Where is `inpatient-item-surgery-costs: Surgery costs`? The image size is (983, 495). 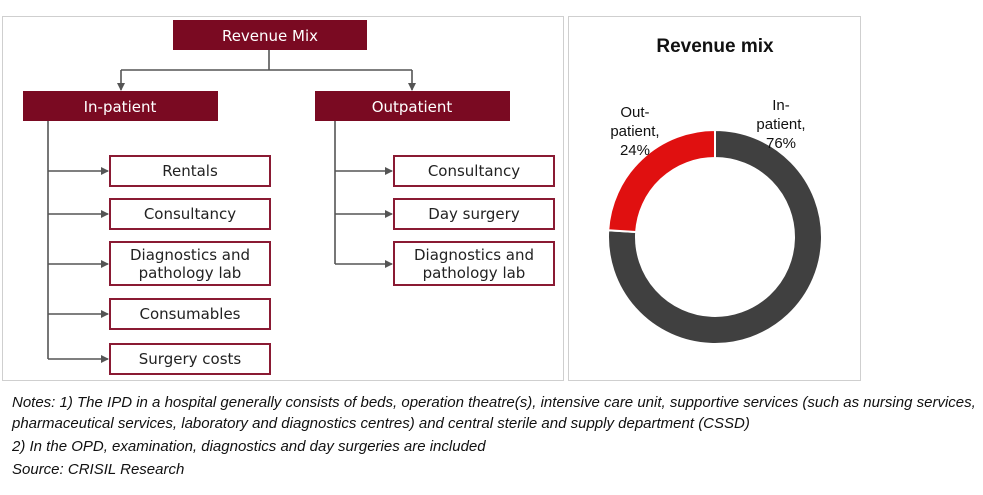 inpatient-item-surgery-costs: Surgery costs is located at coordinates (190, 359).